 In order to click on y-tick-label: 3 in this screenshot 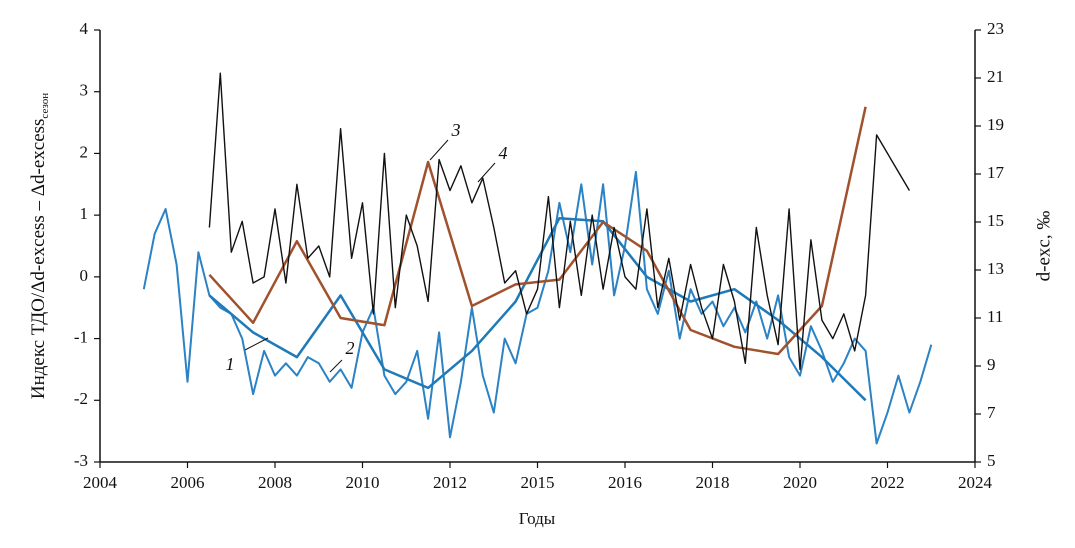, I will do `click(84, 90)`.